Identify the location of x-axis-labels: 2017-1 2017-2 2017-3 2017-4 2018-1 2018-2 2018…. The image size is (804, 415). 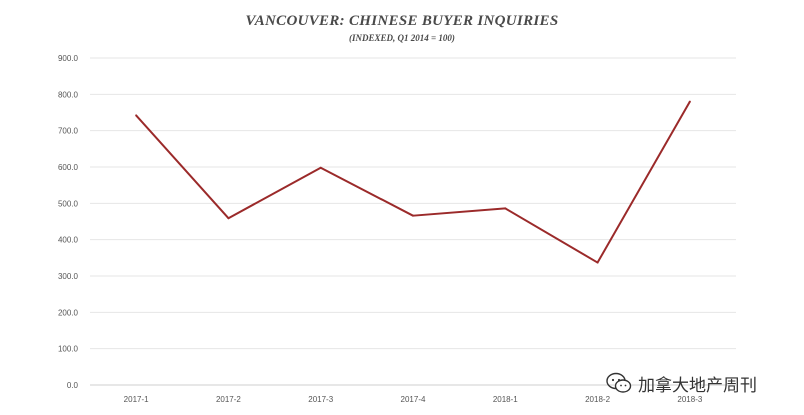
(413, 399).